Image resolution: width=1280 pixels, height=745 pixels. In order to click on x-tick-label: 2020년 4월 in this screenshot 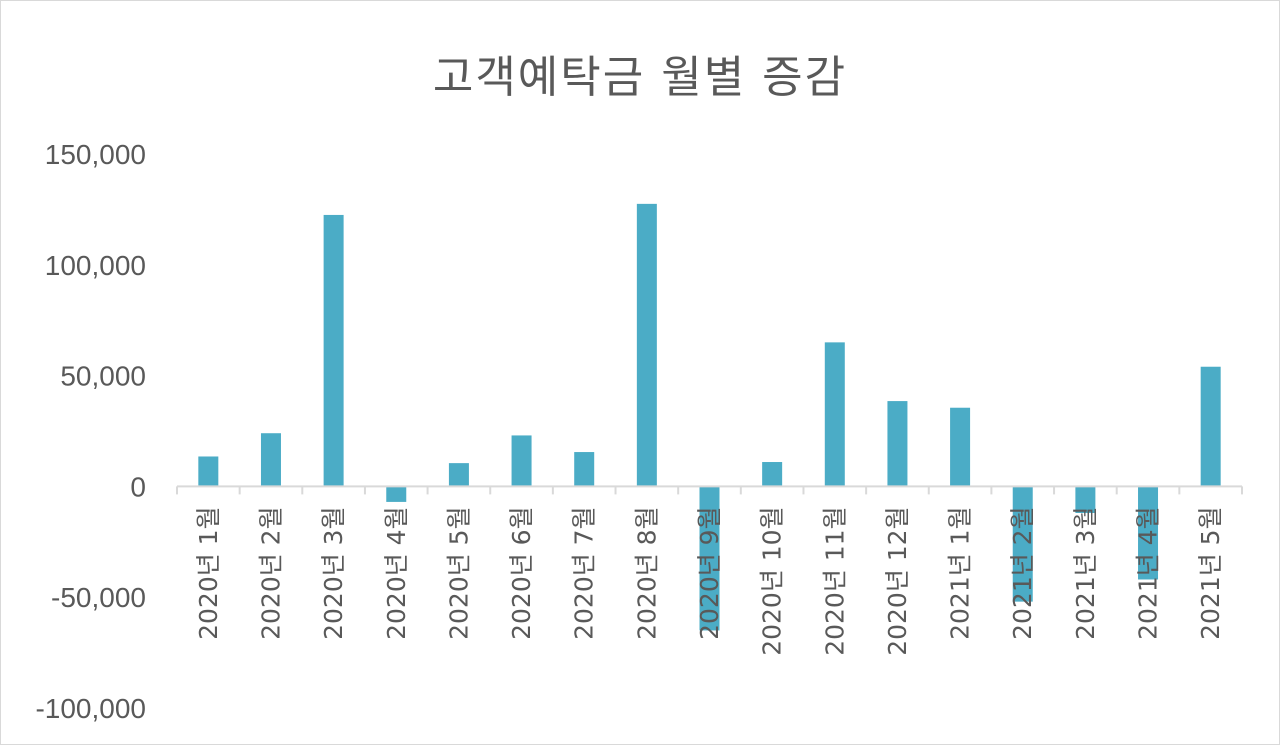, I will do `click(396, 572)`.